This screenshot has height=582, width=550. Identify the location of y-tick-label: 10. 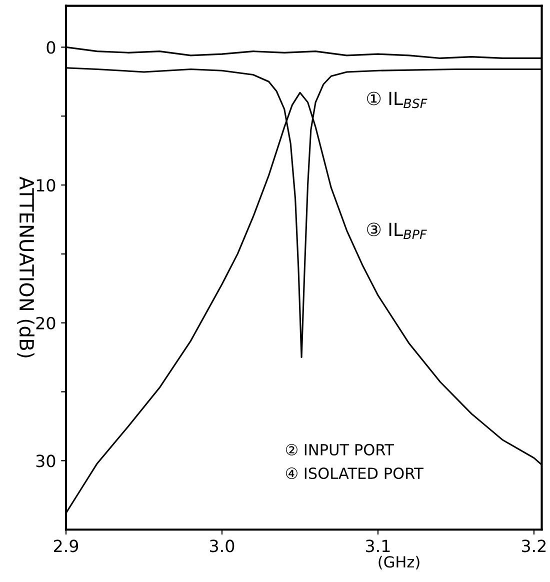
(46, 185).